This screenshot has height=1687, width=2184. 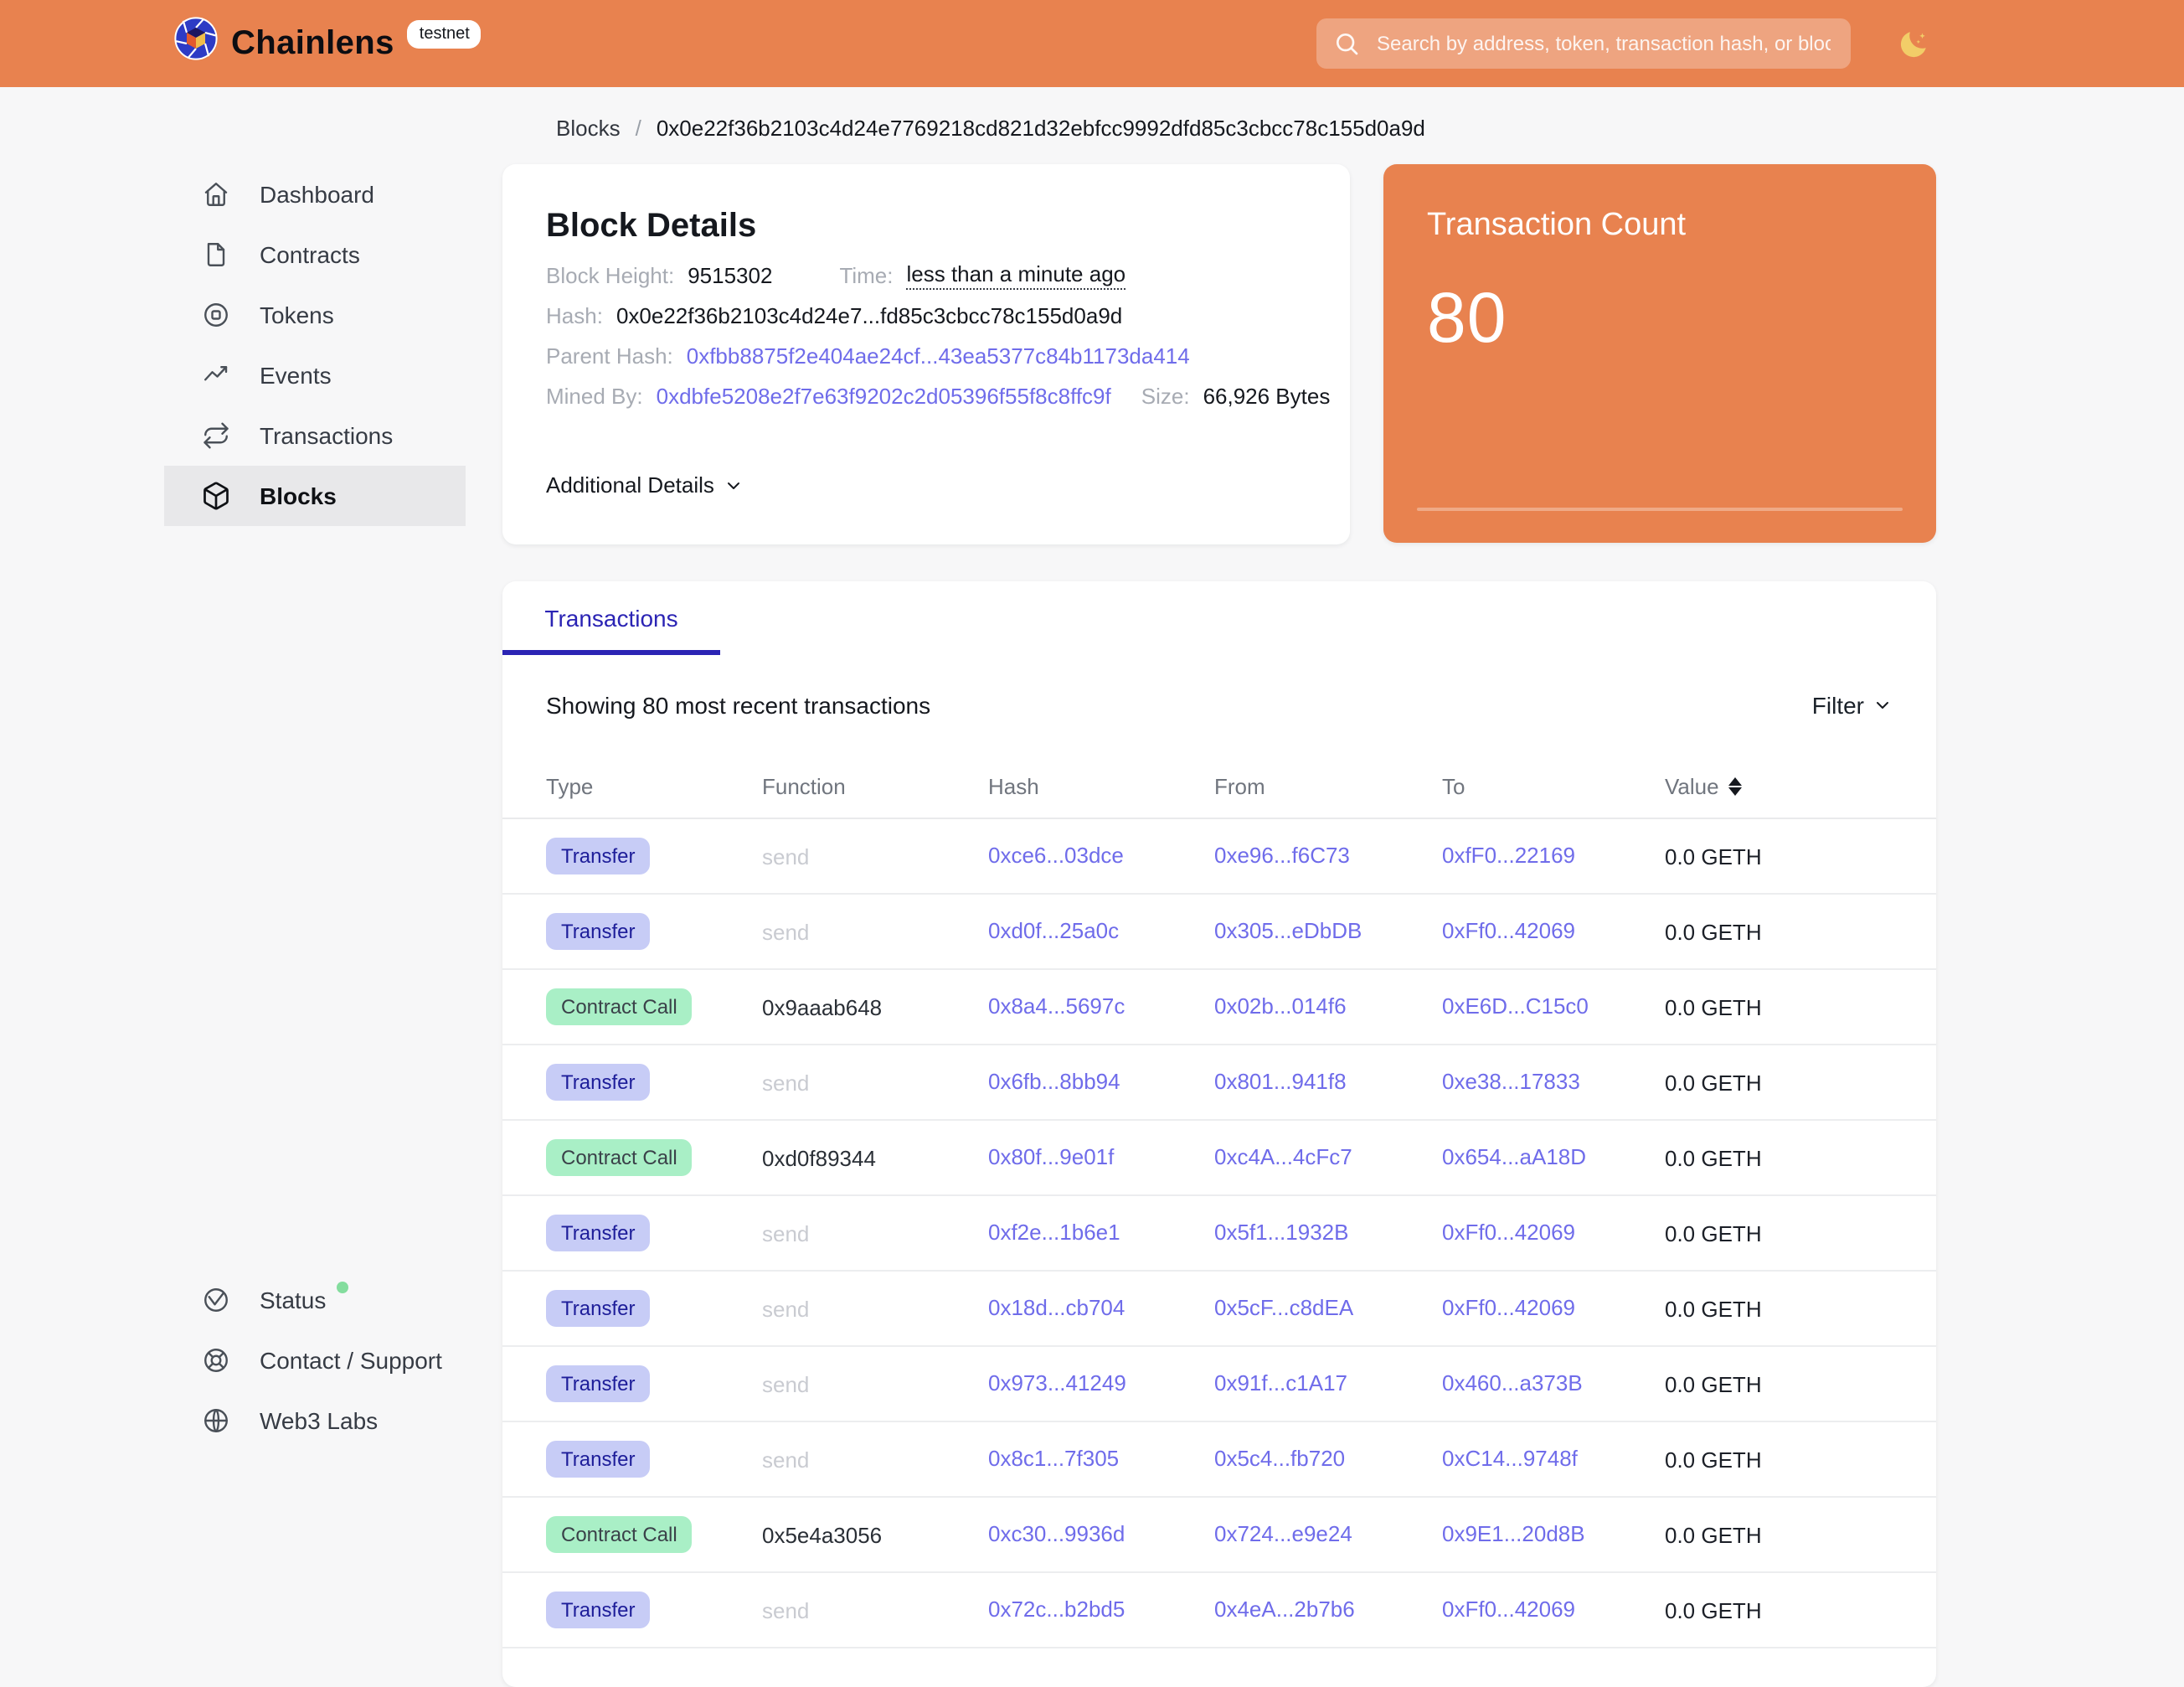 What do you see at coordinates (1014, 786) in the screenshot?
I see `column-header-hash: Hash` at bounding box center [1014, 786].